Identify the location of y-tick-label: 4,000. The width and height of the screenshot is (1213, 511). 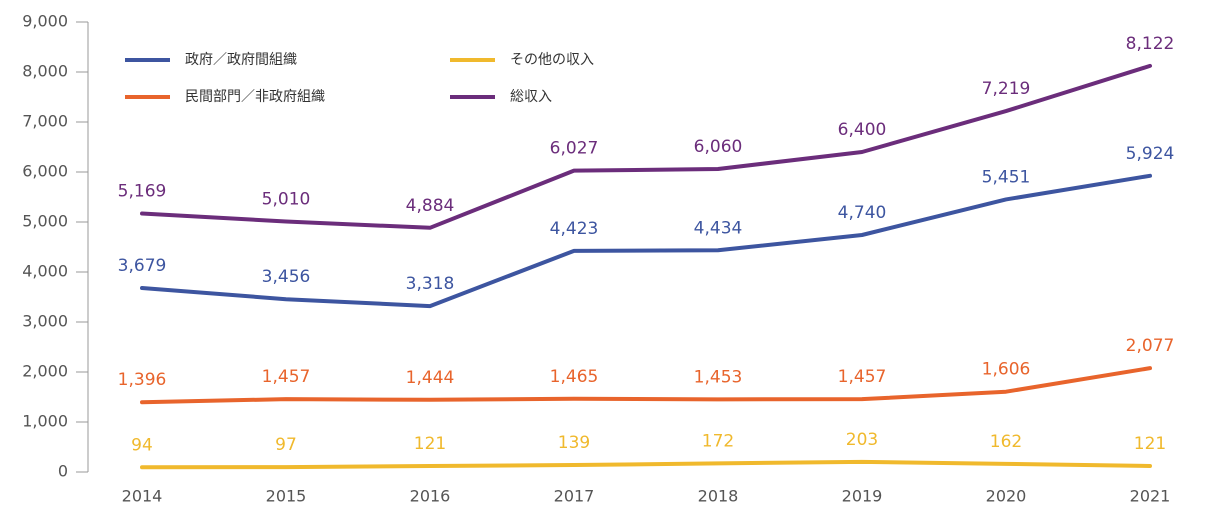
(45, 271).